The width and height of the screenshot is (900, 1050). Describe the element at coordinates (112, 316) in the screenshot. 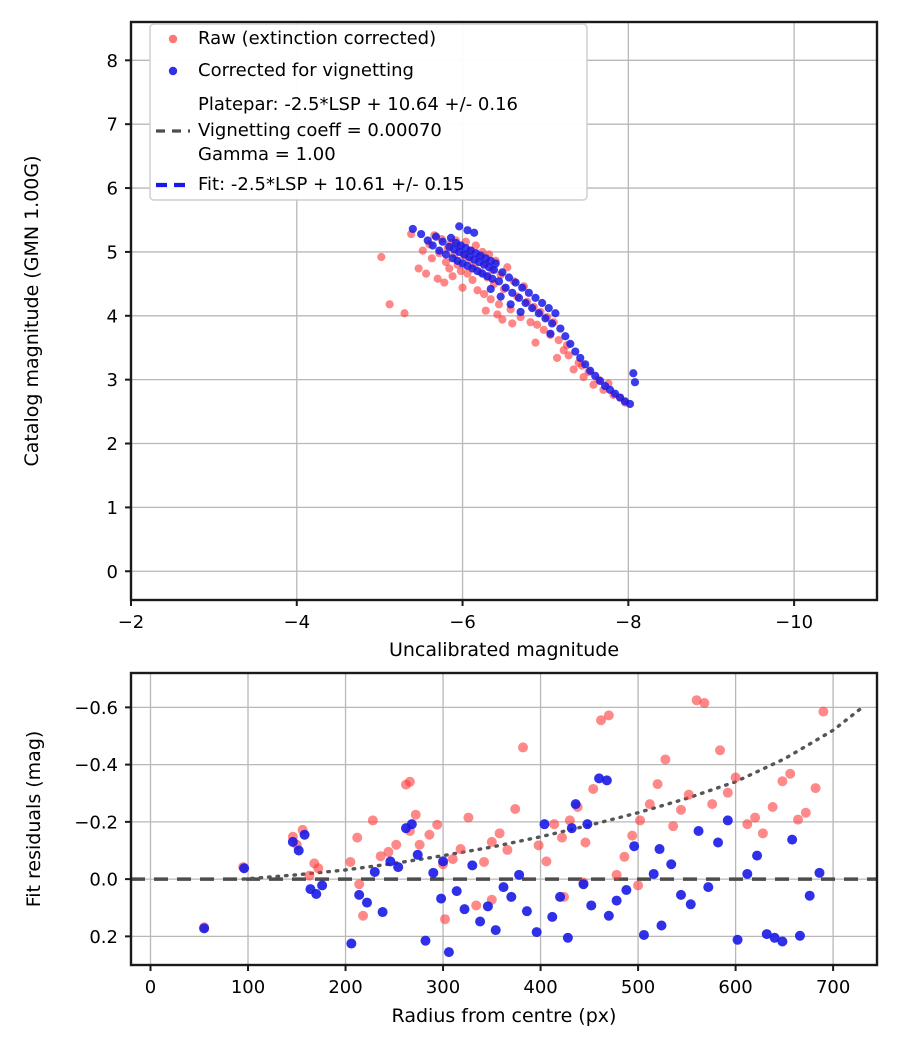

I see `y-tick-label: 4` at that location.